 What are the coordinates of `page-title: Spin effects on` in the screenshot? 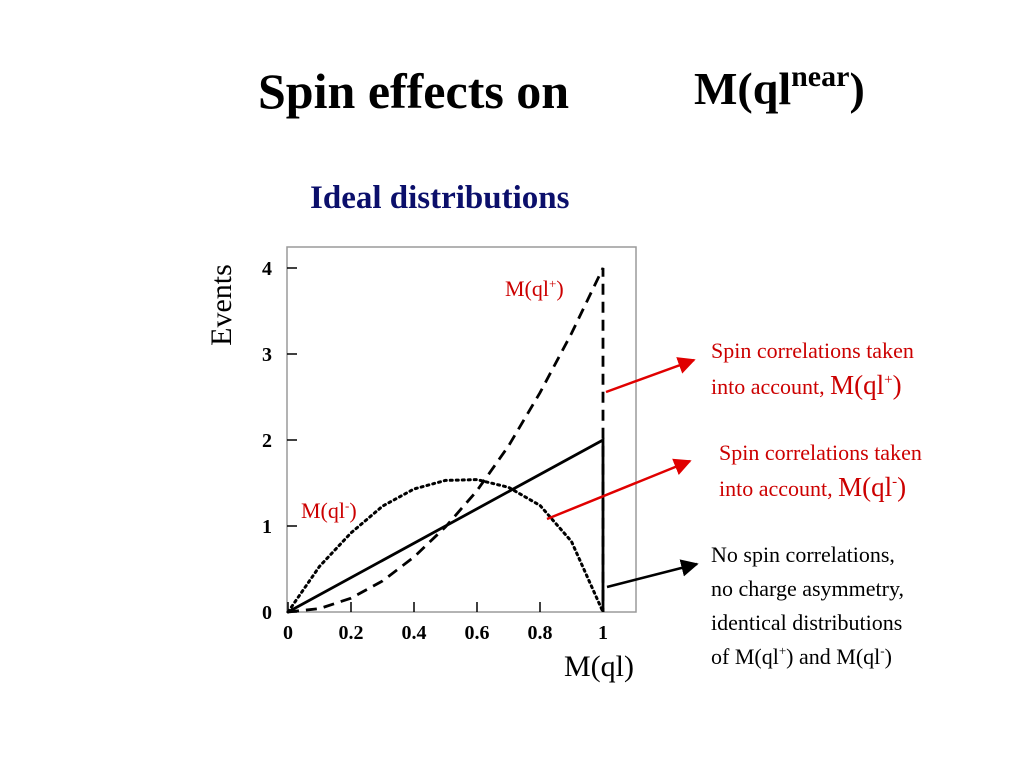 It's located at (414, 91).